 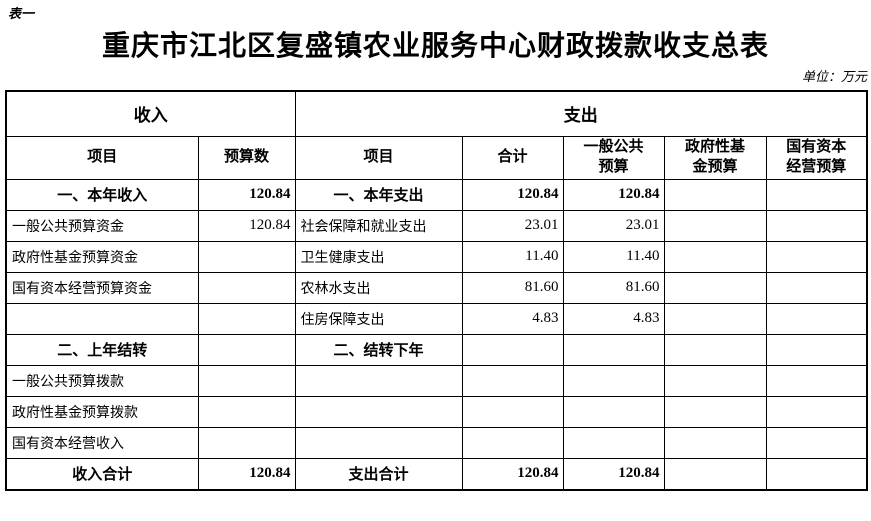 What do you see at coordinates (102, 287) in the screenshot?
I see `income-item-cell: 国有资本经营预算资金` at bounding box center [102, 287].